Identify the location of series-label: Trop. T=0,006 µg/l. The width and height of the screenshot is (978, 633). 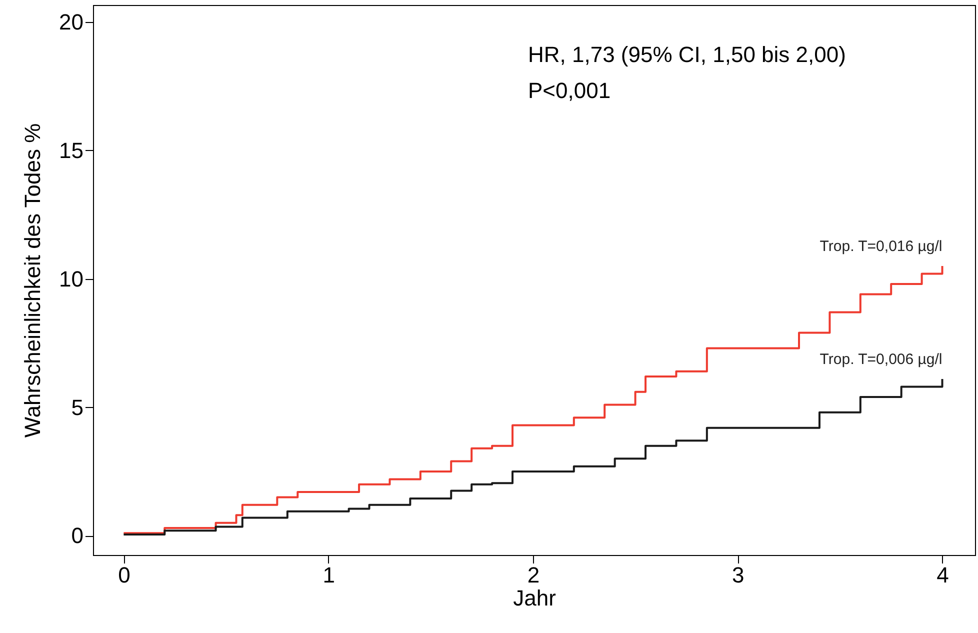
(881, 359).